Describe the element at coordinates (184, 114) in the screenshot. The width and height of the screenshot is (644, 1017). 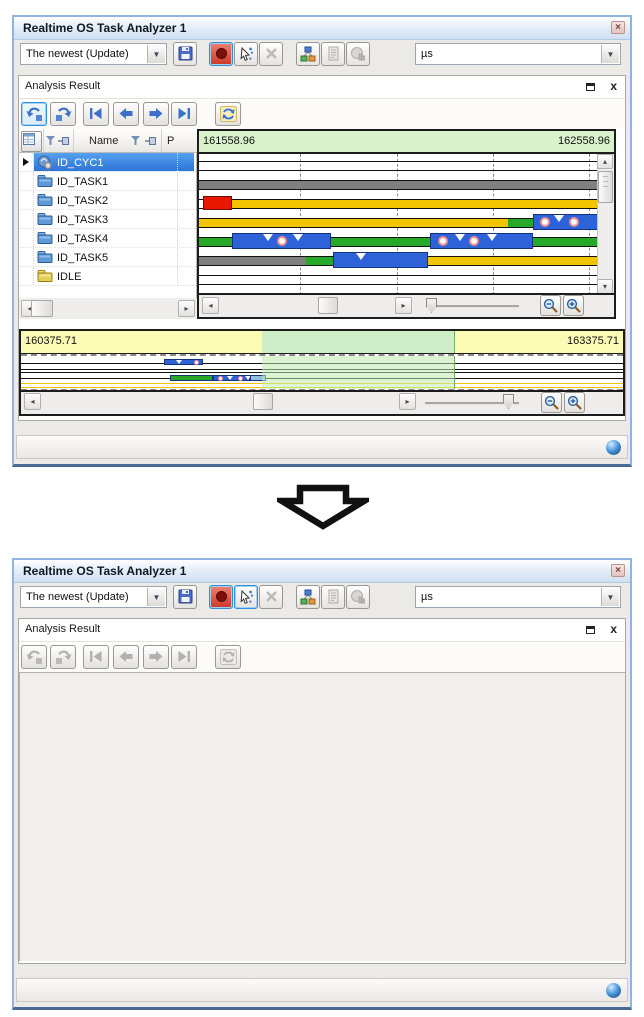
I see `go-last-button` at that location.